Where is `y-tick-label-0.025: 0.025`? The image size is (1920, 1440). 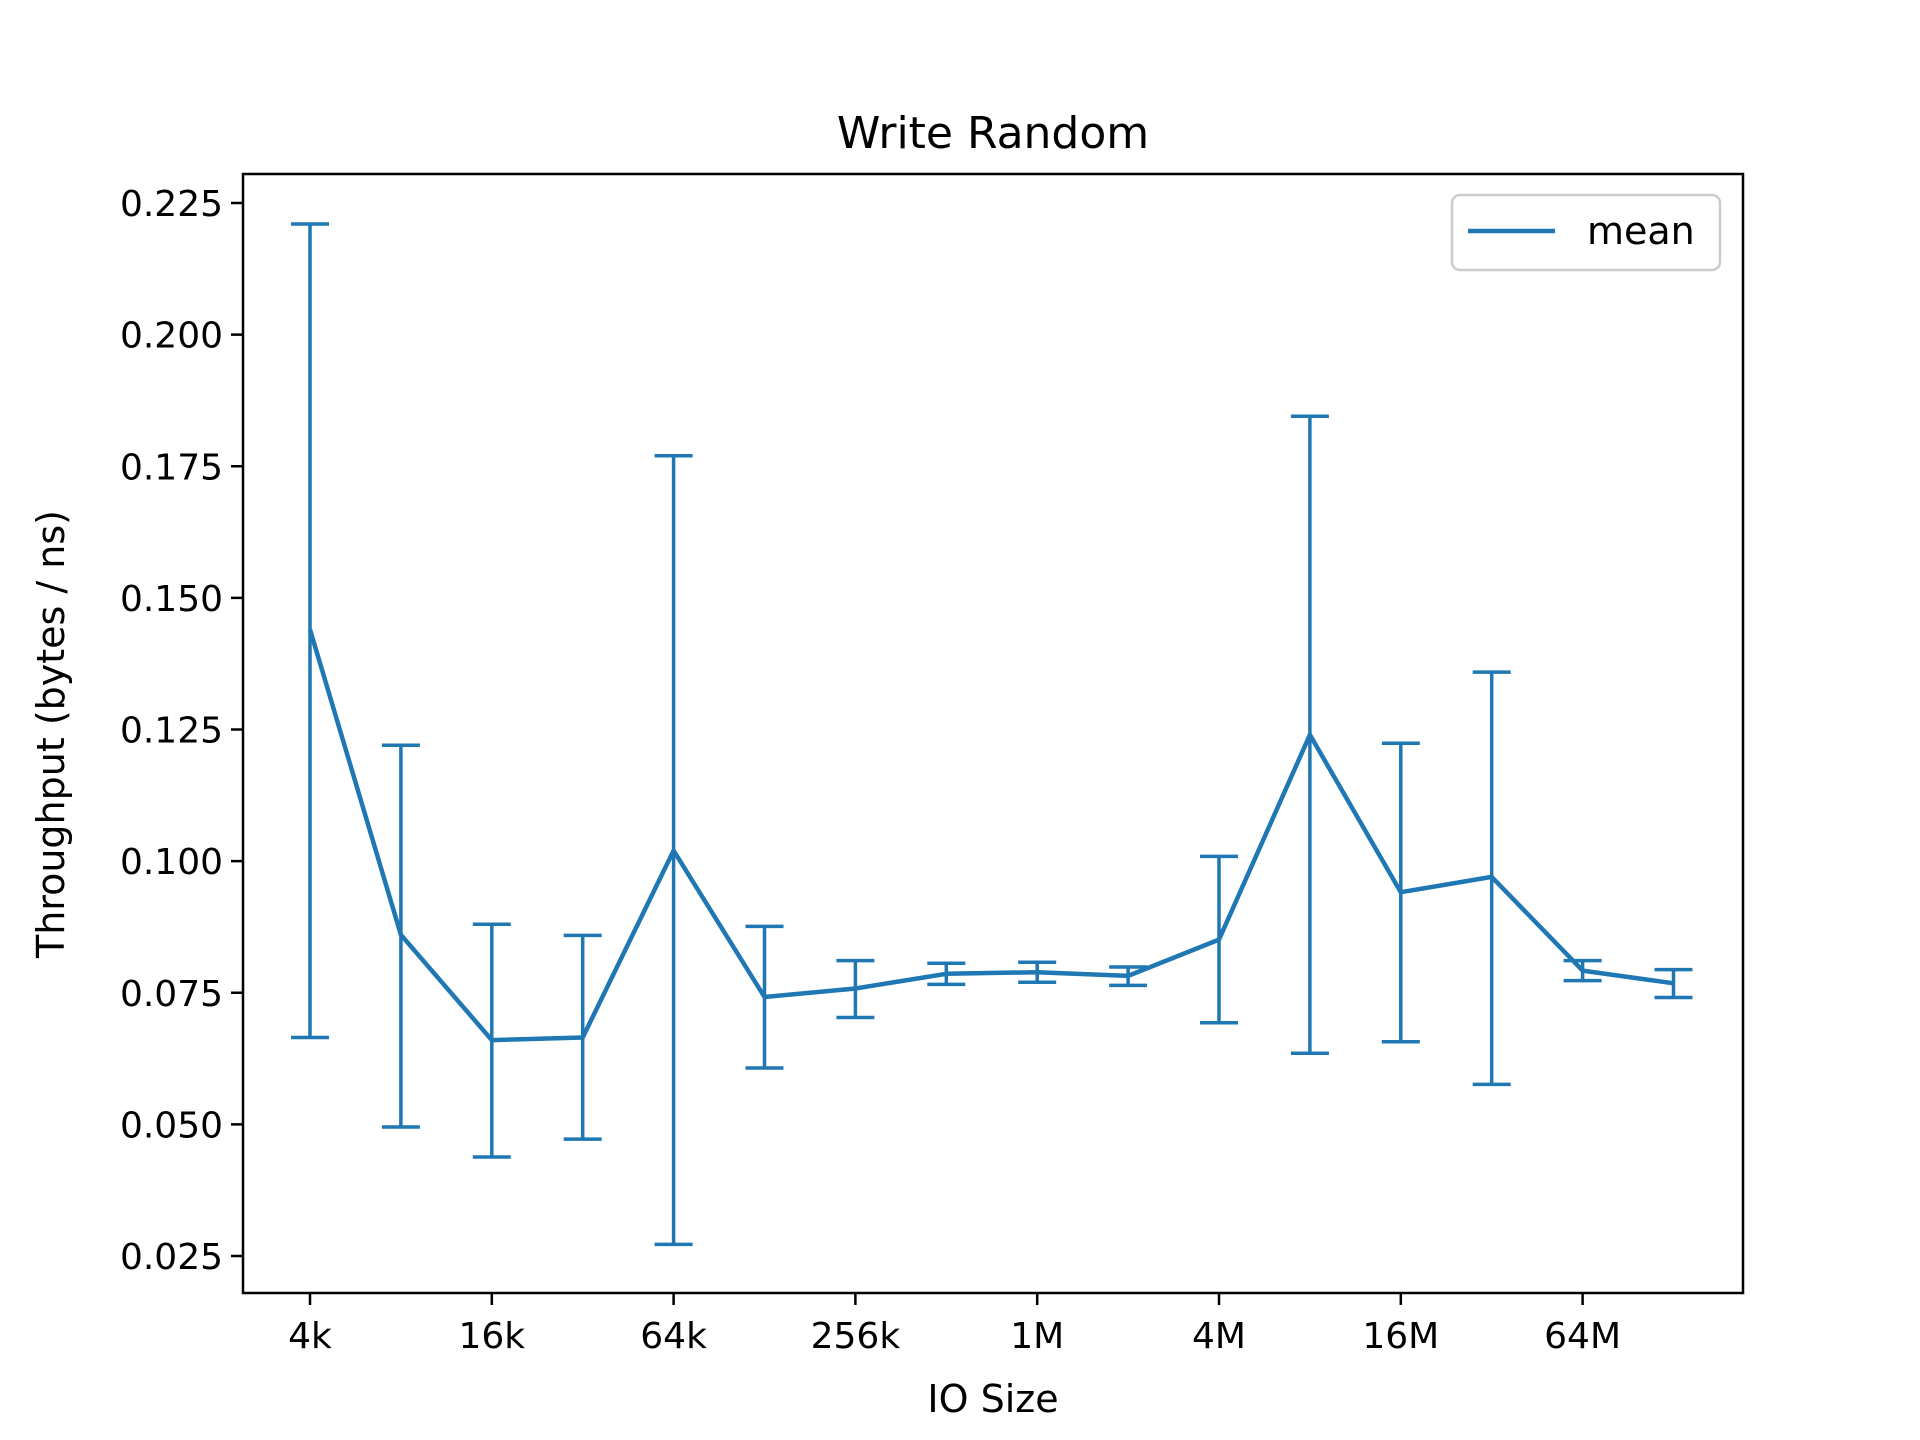 y-tick-label-0.025: 0.025 is located at coordinates (171, 1257).